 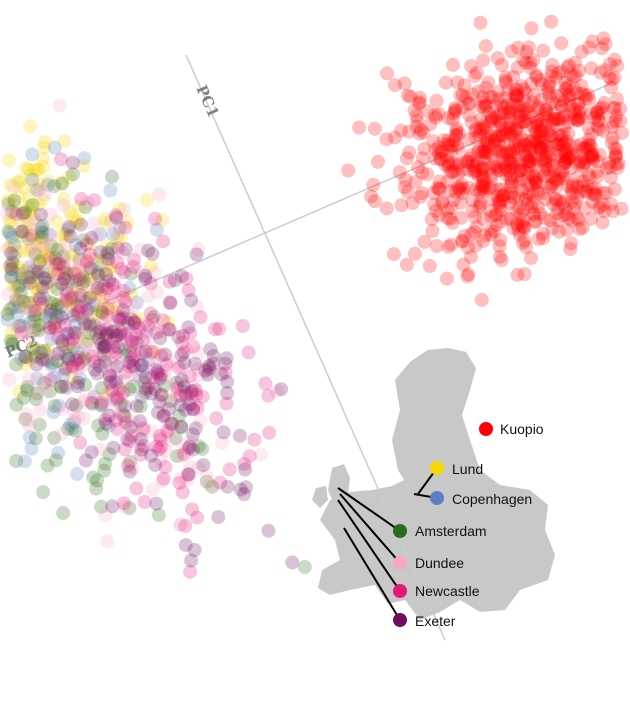 What do you see at coordinates (370, 528) in the screenshot?
I see `leader-line-dundee` at bounding box center [370, 528].